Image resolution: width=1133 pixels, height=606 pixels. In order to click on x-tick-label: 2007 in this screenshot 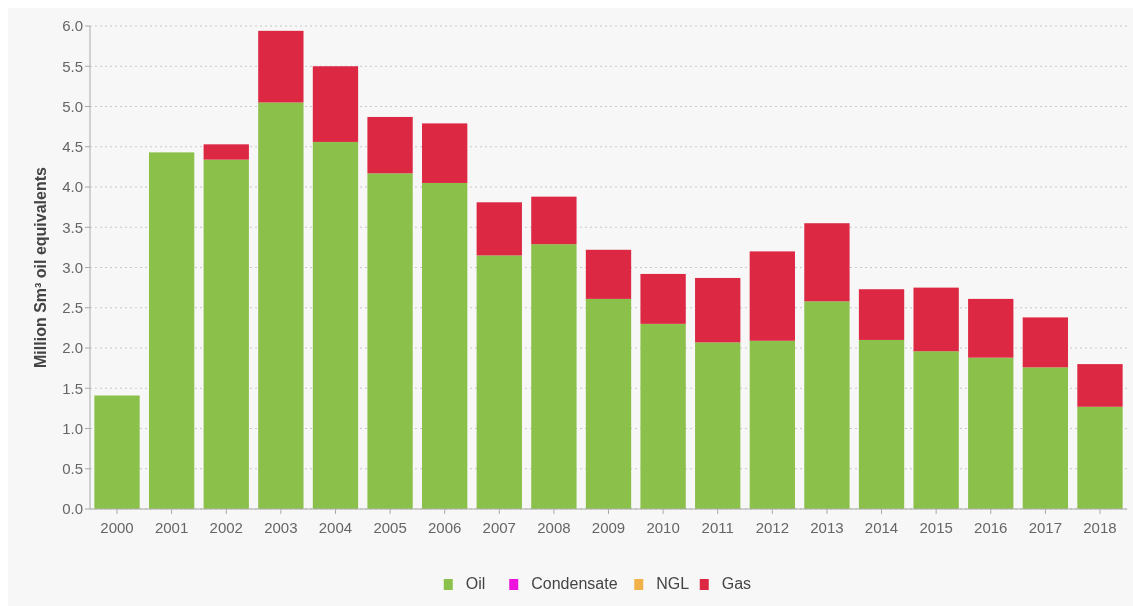, I will do `click(499, 527)`.